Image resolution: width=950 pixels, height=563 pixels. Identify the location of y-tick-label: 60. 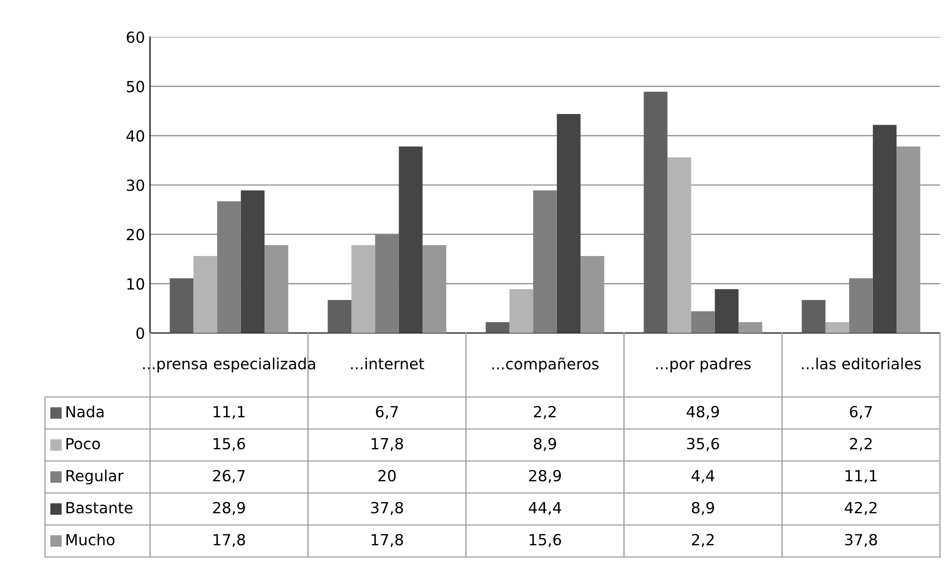
(135, 37).